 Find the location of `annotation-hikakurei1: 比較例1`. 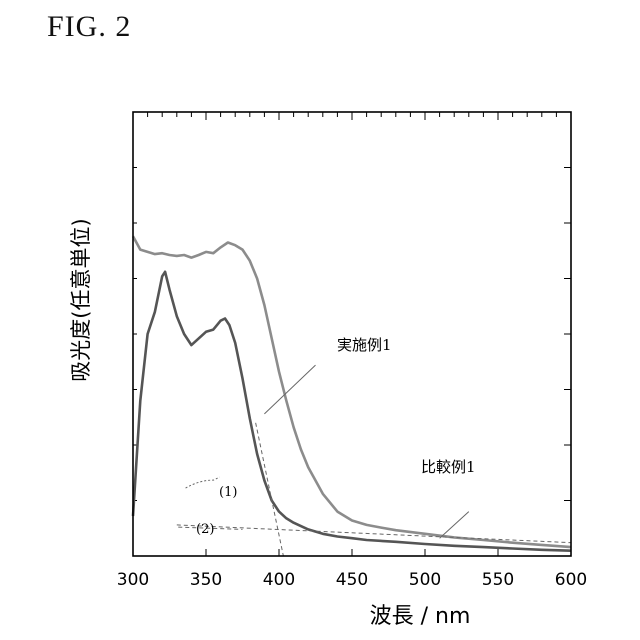

annotation-hikakurei1: 比較例1 is located at coordinates (448, 467).